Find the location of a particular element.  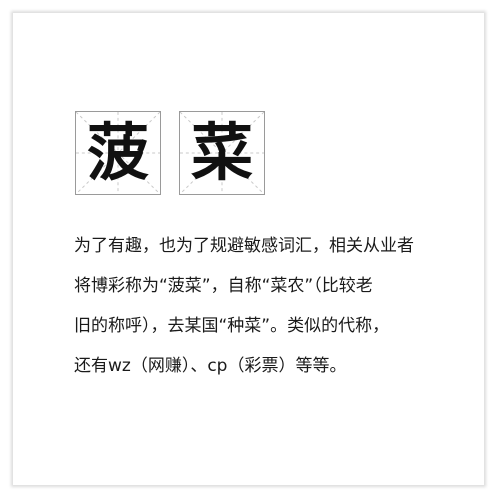

title-char-1: 菠 is located at coordinates (117, 152).